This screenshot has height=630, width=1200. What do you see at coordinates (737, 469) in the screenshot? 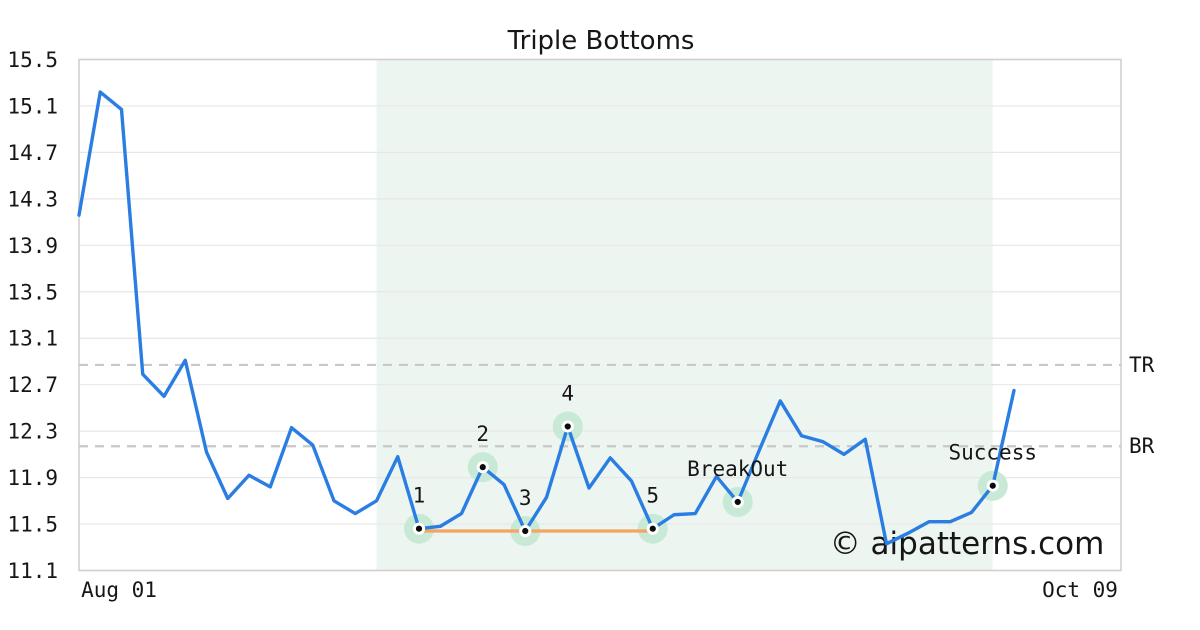
I see `pattern-label-BreakOut: BreakOut` at bounding box center [737, 469].